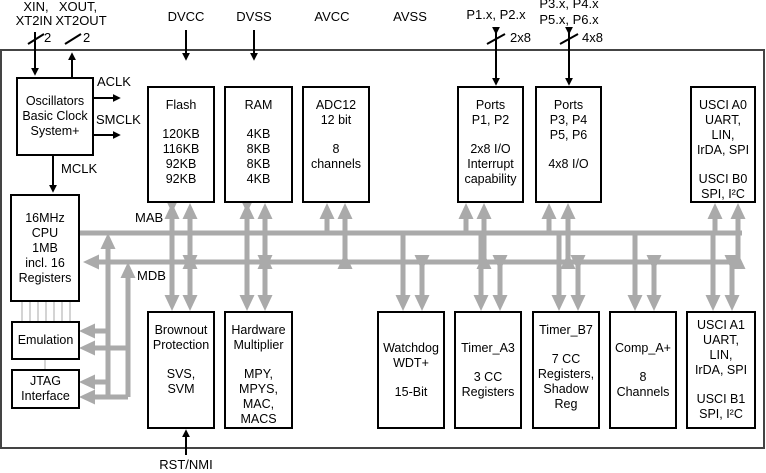  What do you see at coordinates (490, 149) in the screenshot?
I see `block-text-line: 2x8 I/O` at bounding box center [490, 149].